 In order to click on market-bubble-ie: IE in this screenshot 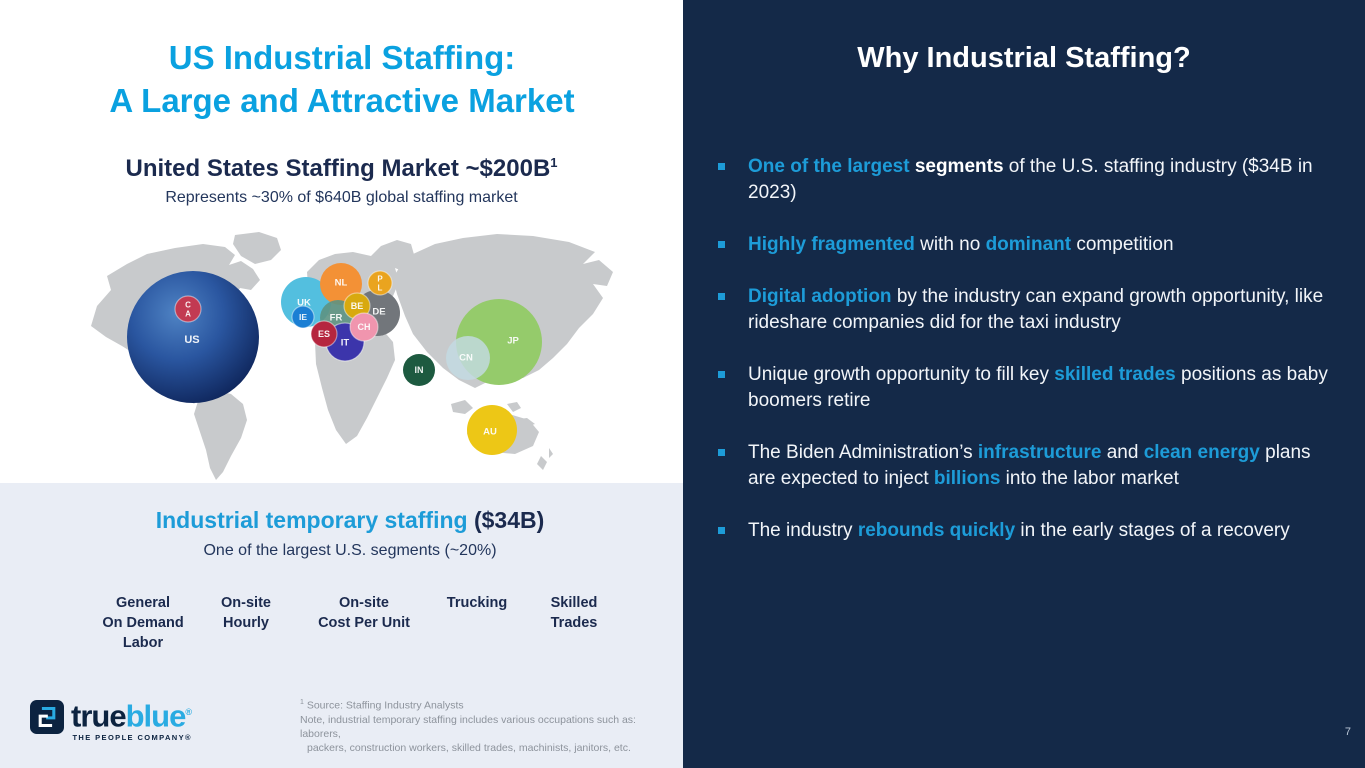, I will do `click(303, 317)`.